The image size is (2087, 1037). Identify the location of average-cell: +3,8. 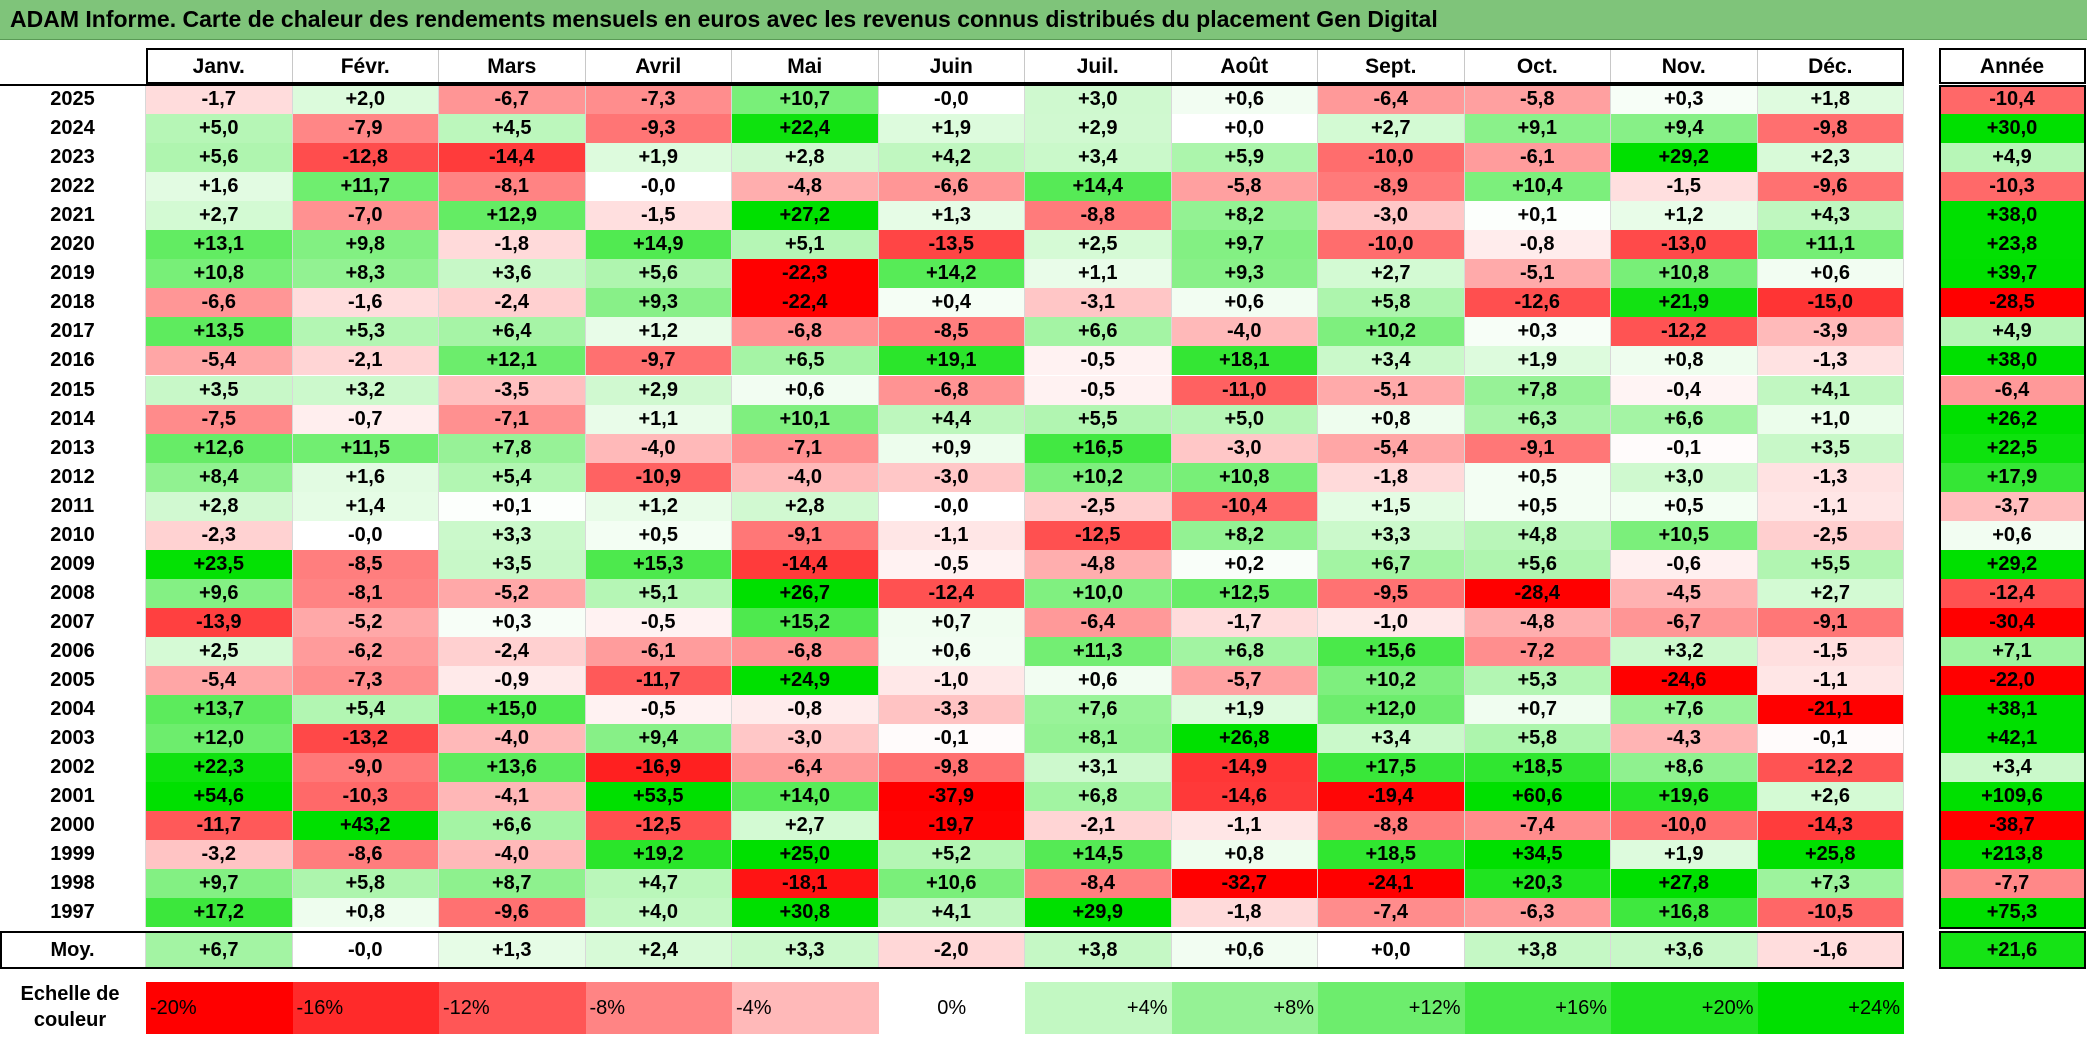
(1537, 950).